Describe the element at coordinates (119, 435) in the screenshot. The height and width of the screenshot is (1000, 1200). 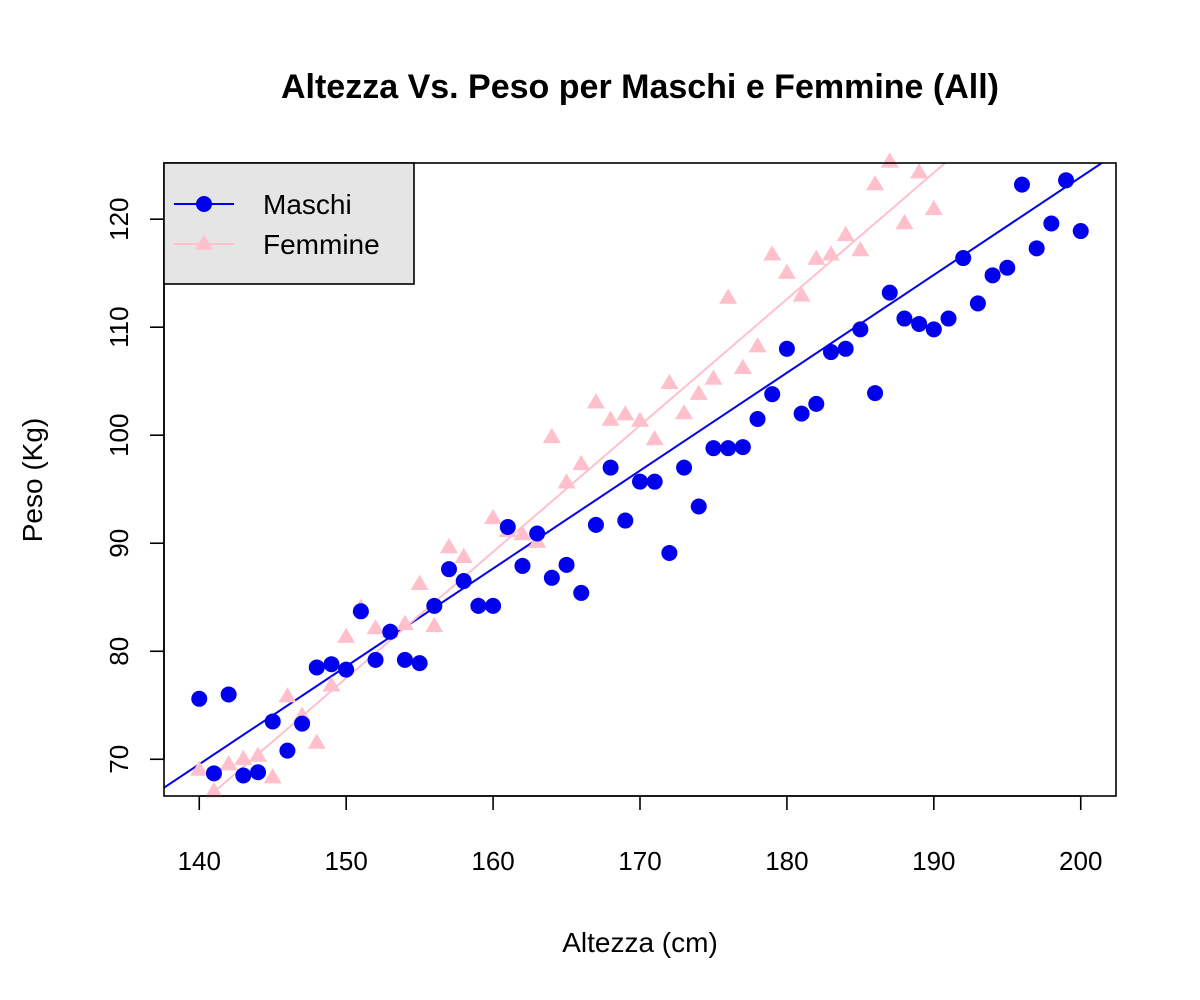
I see `y-tick-label: 100` at that location.